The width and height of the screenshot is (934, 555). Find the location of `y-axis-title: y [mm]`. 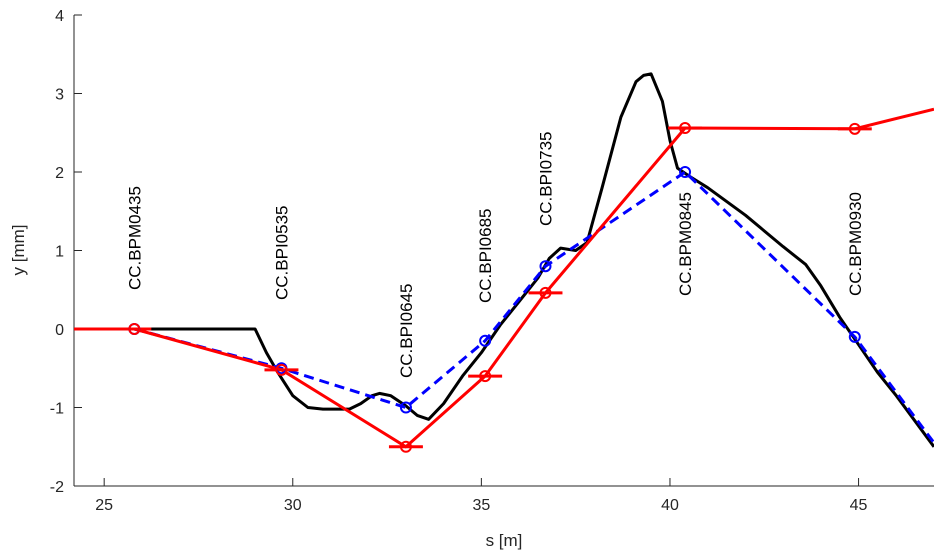

y-axis-title: y [mm] is located at coordinates (18, 250).